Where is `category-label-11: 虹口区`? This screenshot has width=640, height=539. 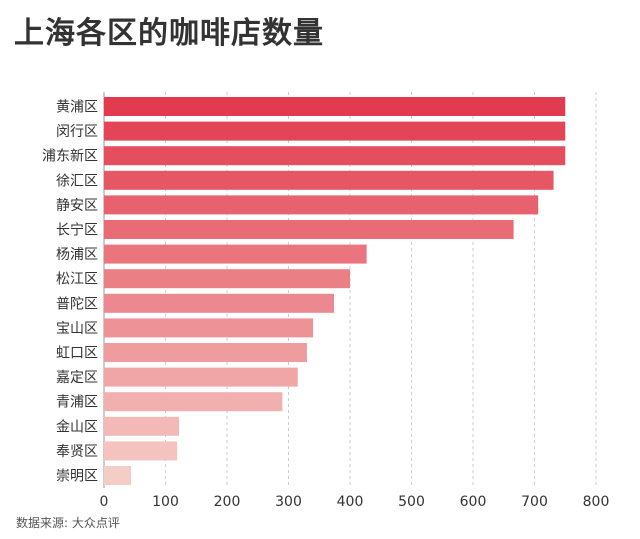
category-label-11: 虹口区 is located at coordinates (77, 354).